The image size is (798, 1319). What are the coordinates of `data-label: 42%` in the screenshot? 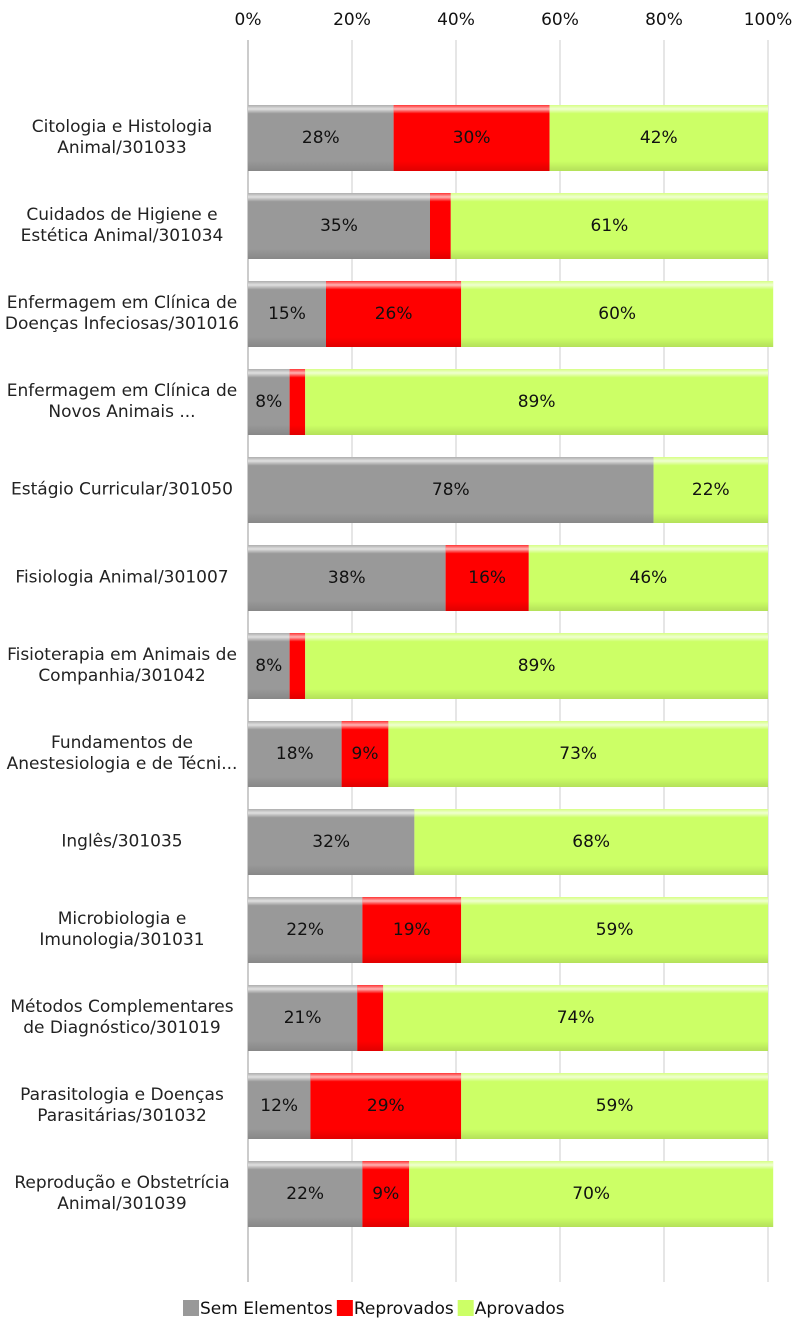 It's located at (659, 138).